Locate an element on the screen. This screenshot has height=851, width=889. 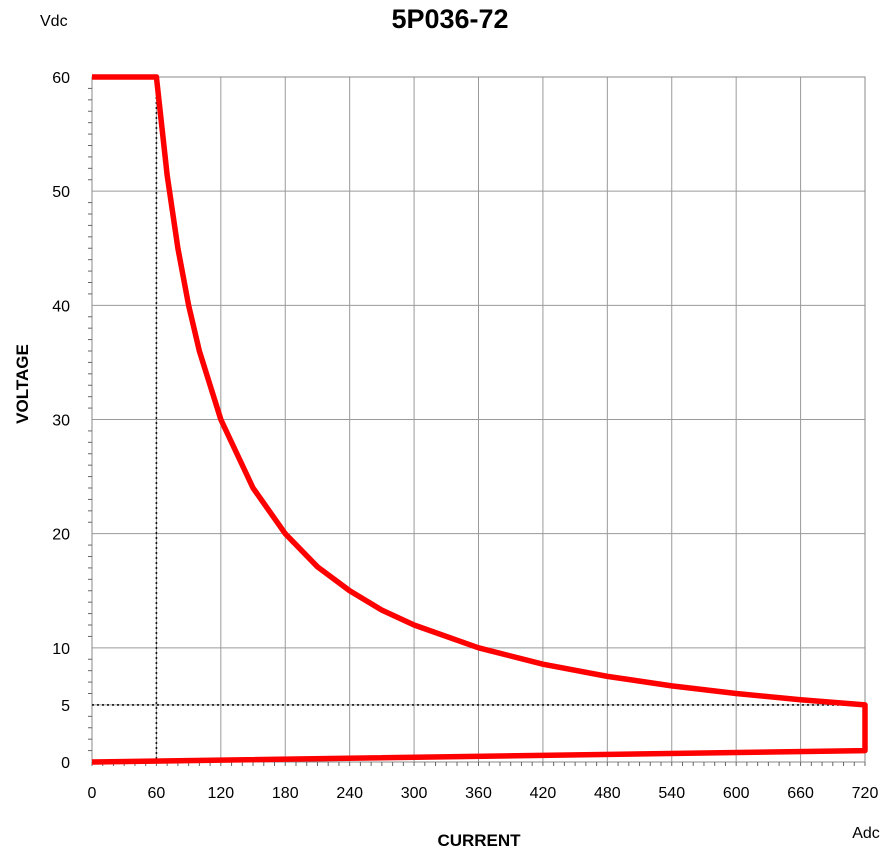
y-axis-title: VOLTAGE is located at coordinates (22, 384).